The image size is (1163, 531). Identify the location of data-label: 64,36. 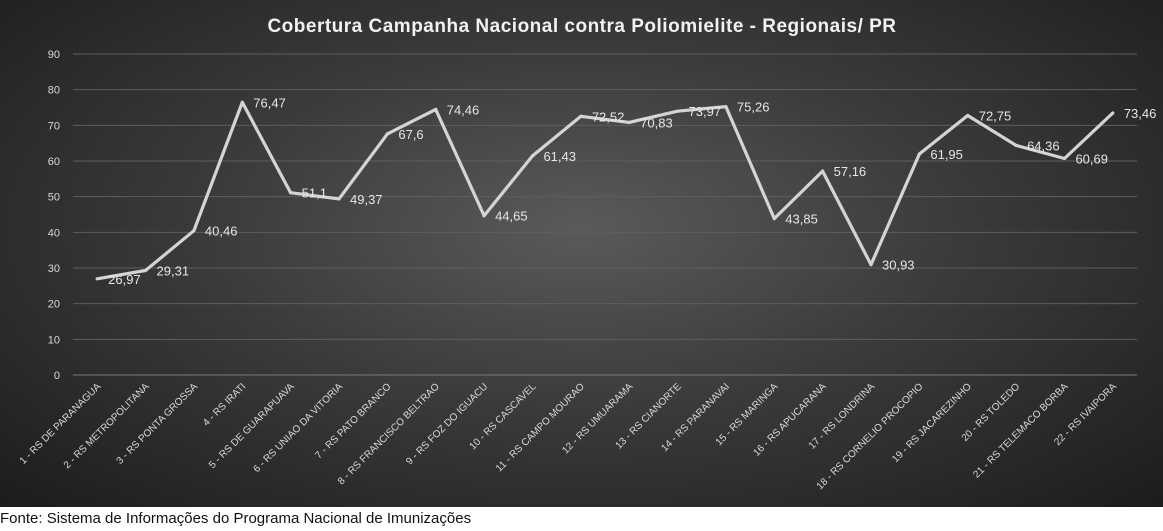
(1043, 145).